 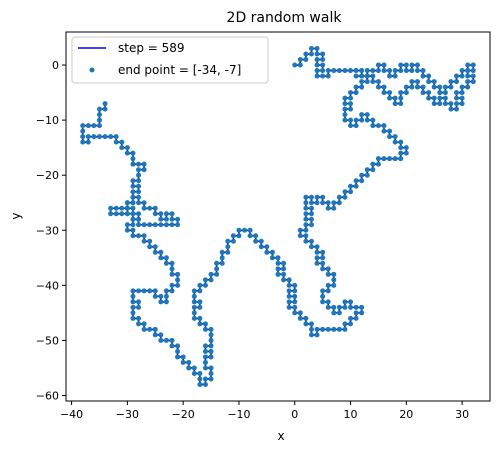 I want to click on y-tick-label: −30, so click(x=47, y=230).